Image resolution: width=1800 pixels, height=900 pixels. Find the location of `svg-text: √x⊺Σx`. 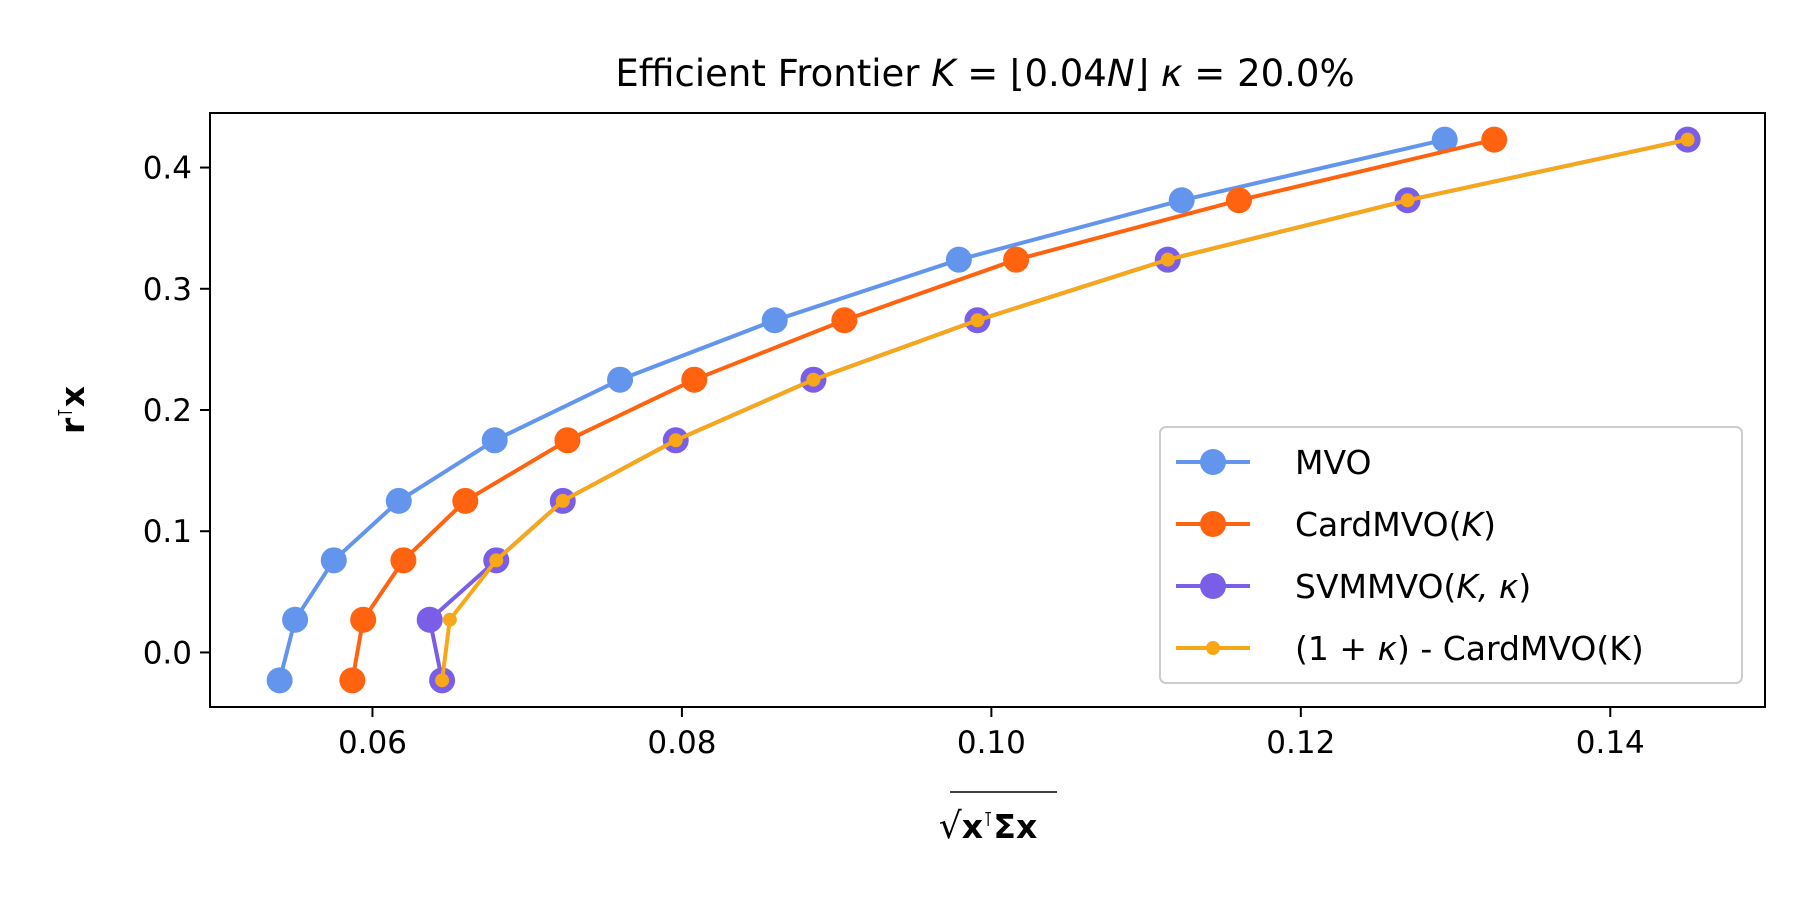

svg-text: √x⊺Σx is located at coordinates (988, 826).